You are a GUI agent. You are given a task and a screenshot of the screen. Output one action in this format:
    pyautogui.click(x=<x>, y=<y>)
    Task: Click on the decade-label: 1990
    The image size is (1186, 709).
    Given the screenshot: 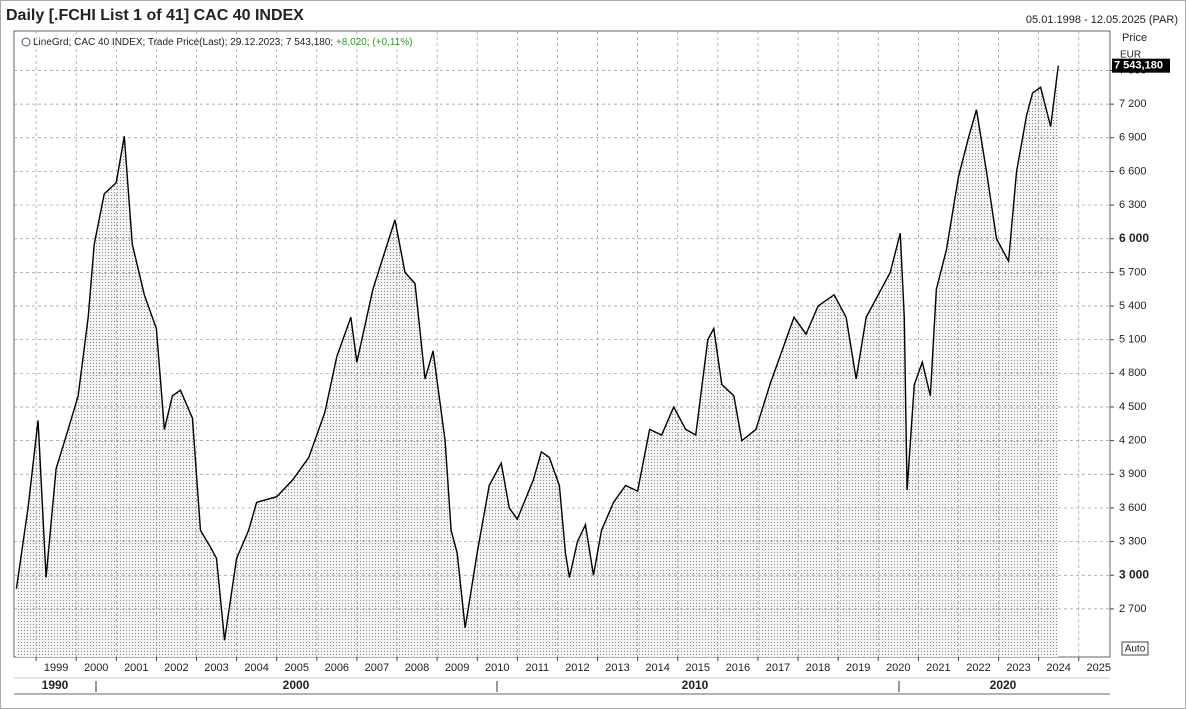 What is the action you would take?
    pyautogui.click(x=55, y=685)
    